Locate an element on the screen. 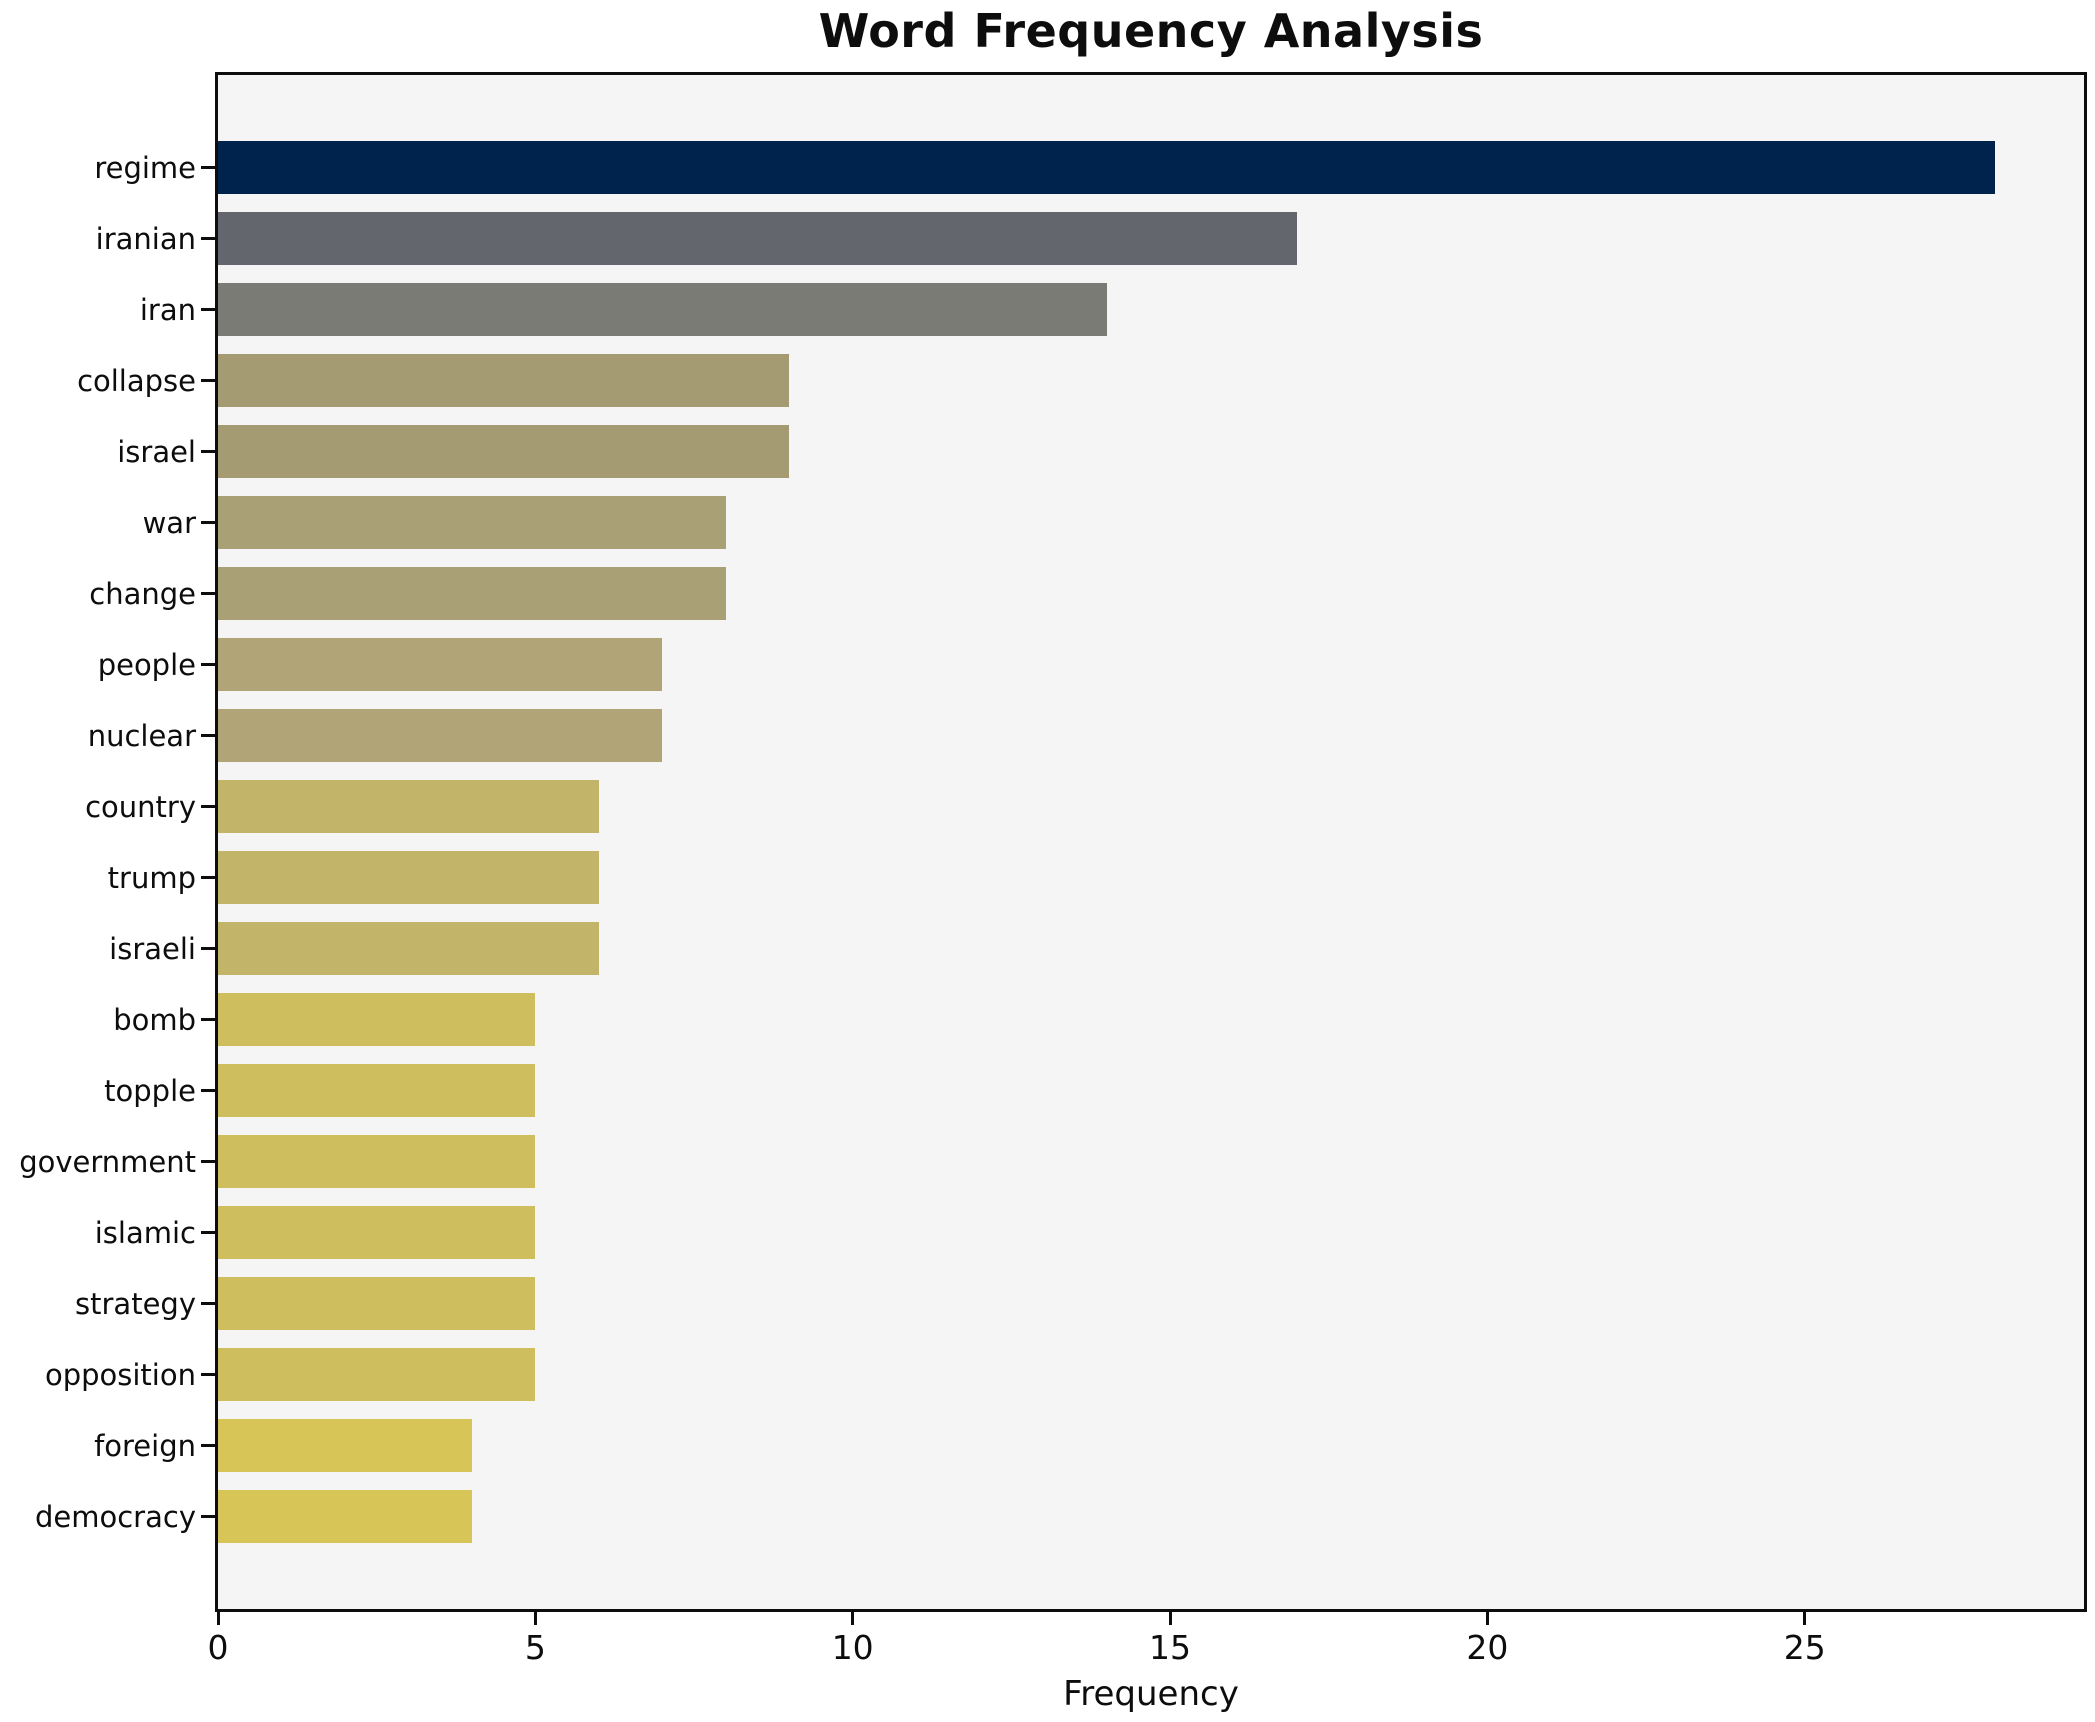  y-tick-label-nuclear: nuclear is located at coordinates (141, 735).